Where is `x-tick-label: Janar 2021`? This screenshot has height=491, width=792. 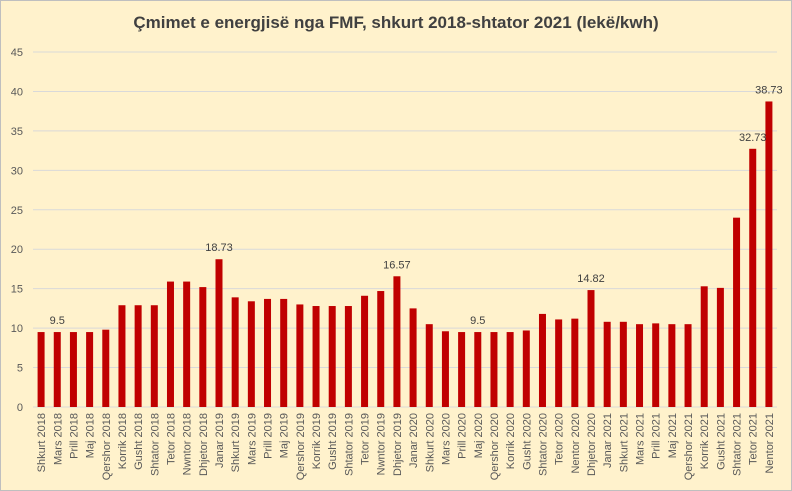 x-tick-label: Janar 2021 is located at coordinates (608, 440).